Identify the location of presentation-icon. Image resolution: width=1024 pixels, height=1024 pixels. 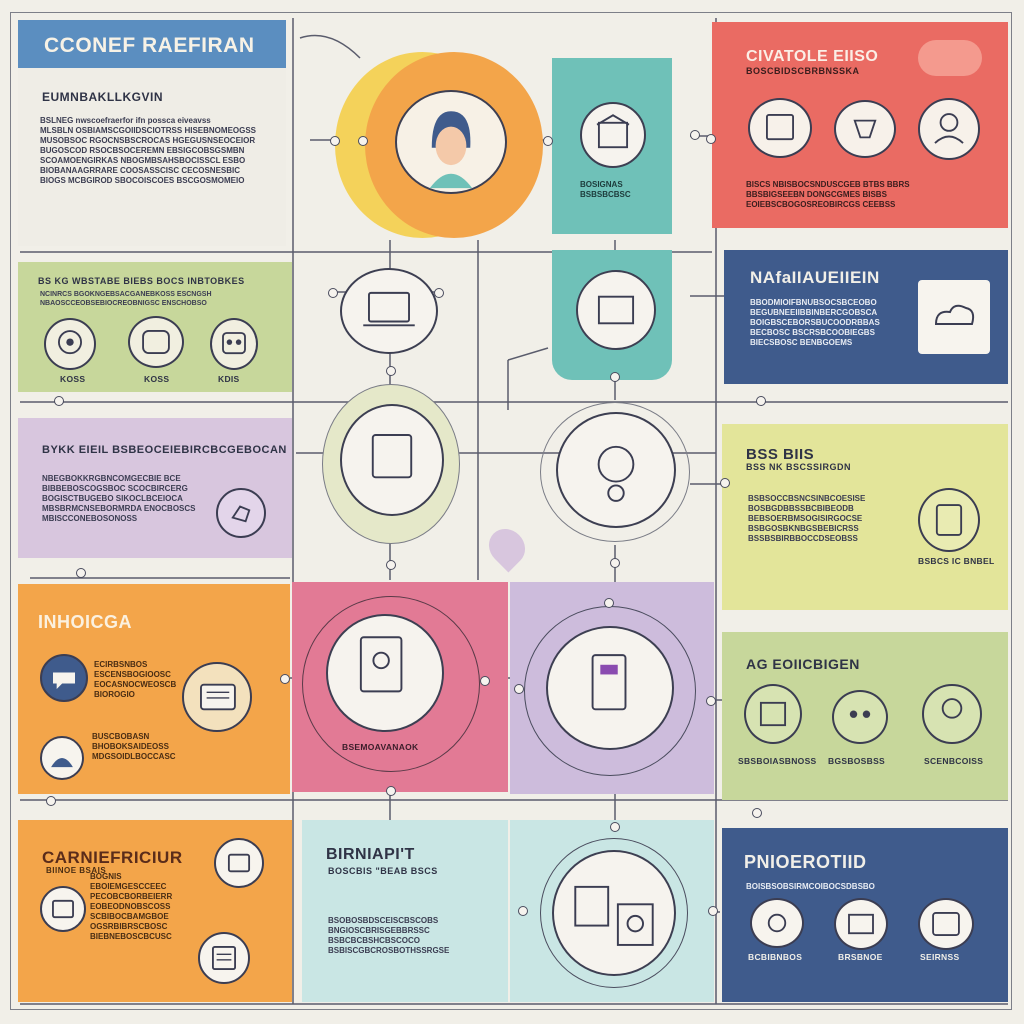
(865, 129).